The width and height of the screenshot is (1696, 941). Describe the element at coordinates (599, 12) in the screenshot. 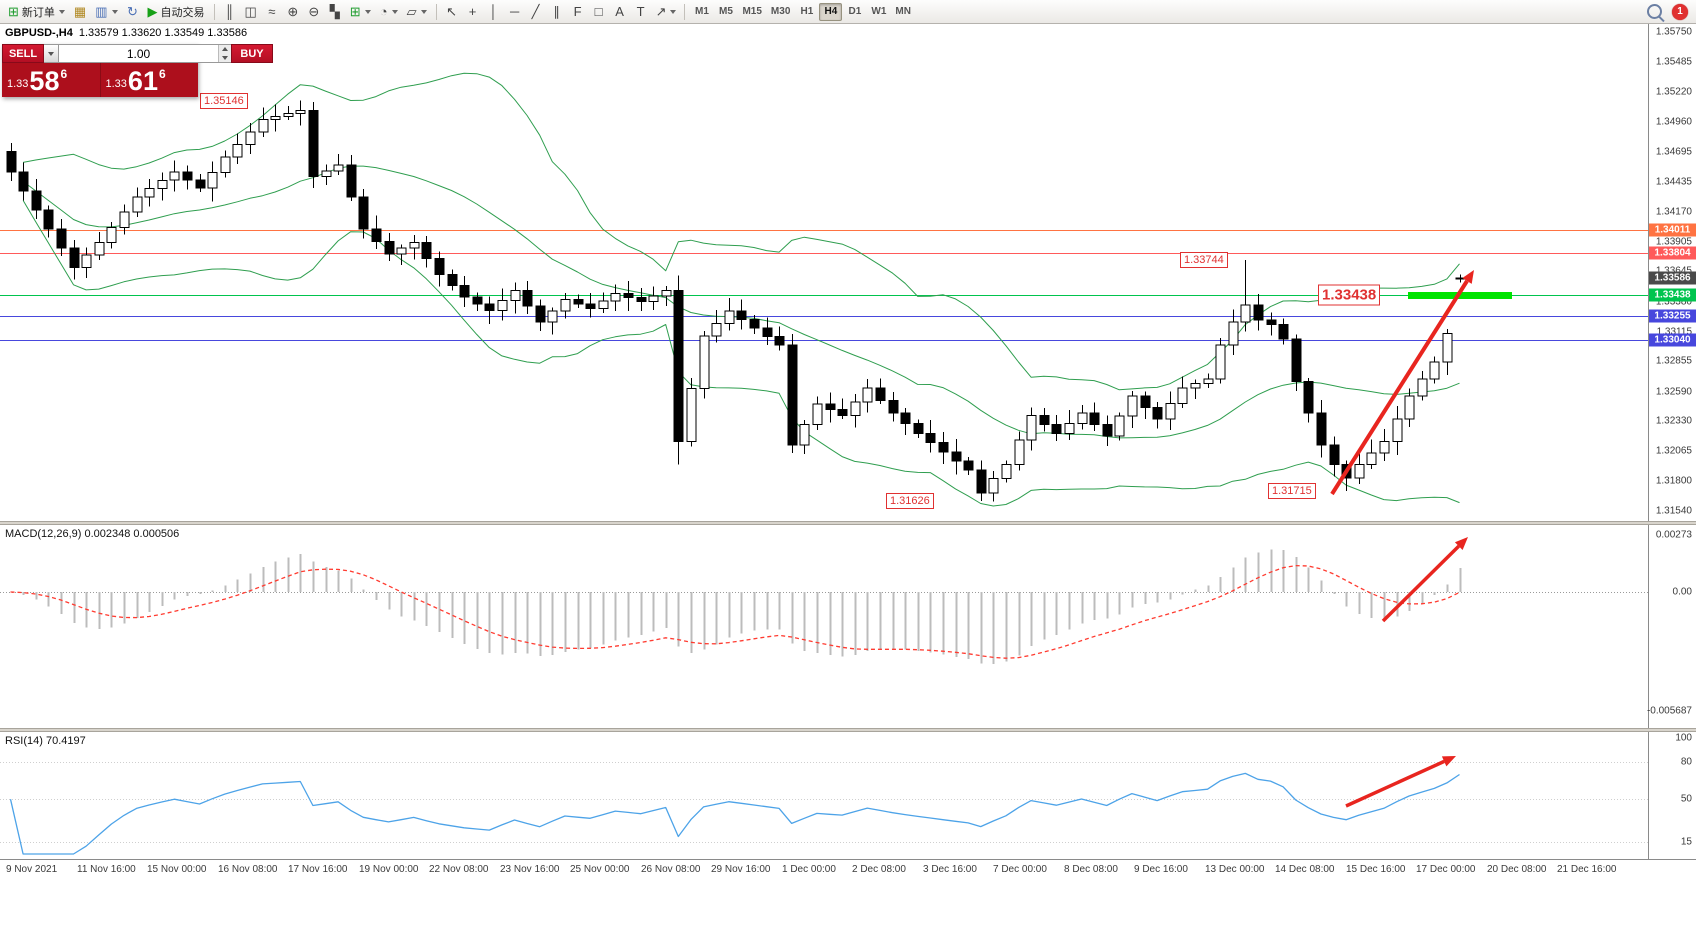

I see `shapes-button: □` at that location.